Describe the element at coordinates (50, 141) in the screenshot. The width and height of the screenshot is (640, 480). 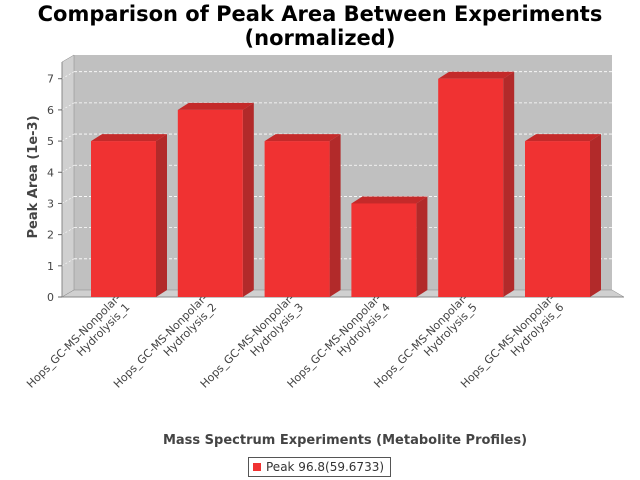
I see `y-tick-label: 5` at that location.